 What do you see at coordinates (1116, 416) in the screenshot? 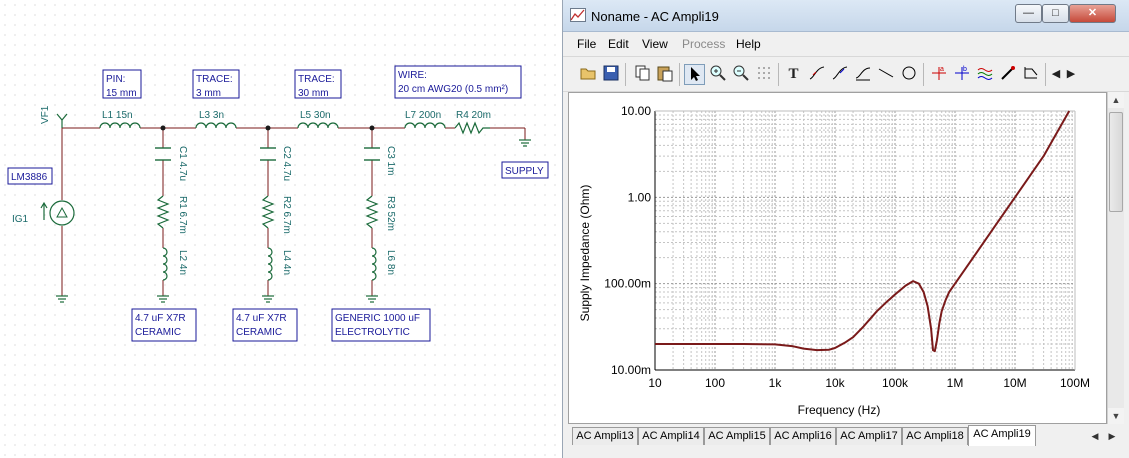
I see `scroll-down-icon: ▼` at bounding box center [1116, 416].